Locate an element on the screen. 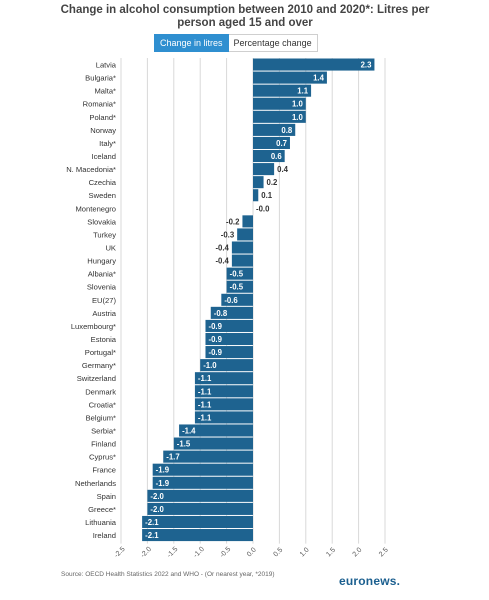 Image resolution: width=489 pixels, height=600 pixels. tick-label: -2.0 is located at coordinates (147, 553).